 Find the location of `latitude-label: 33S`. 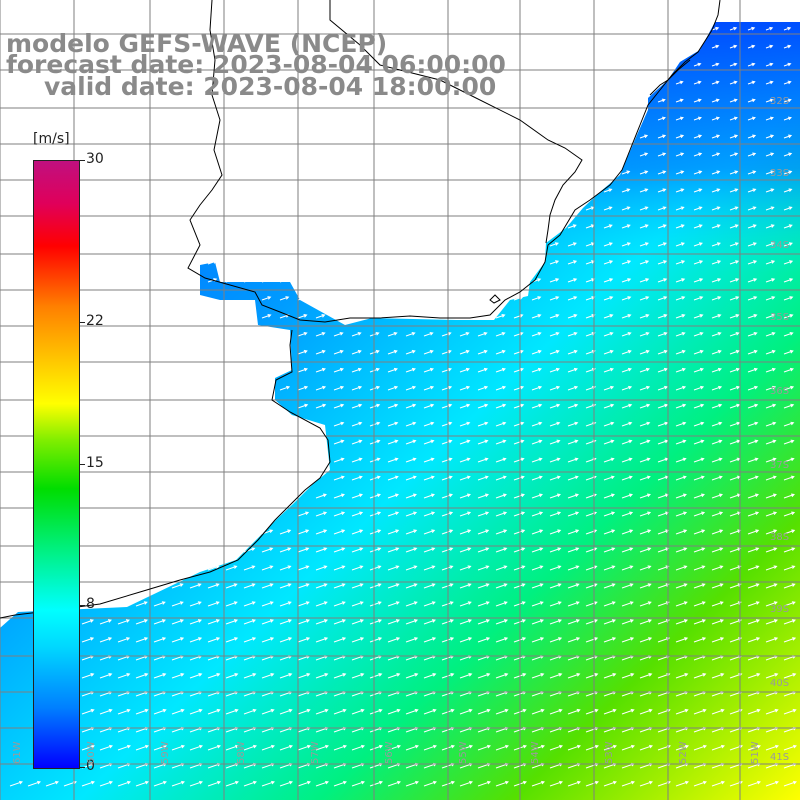

latitude-label: 33S is located at coordinates (780, 173).